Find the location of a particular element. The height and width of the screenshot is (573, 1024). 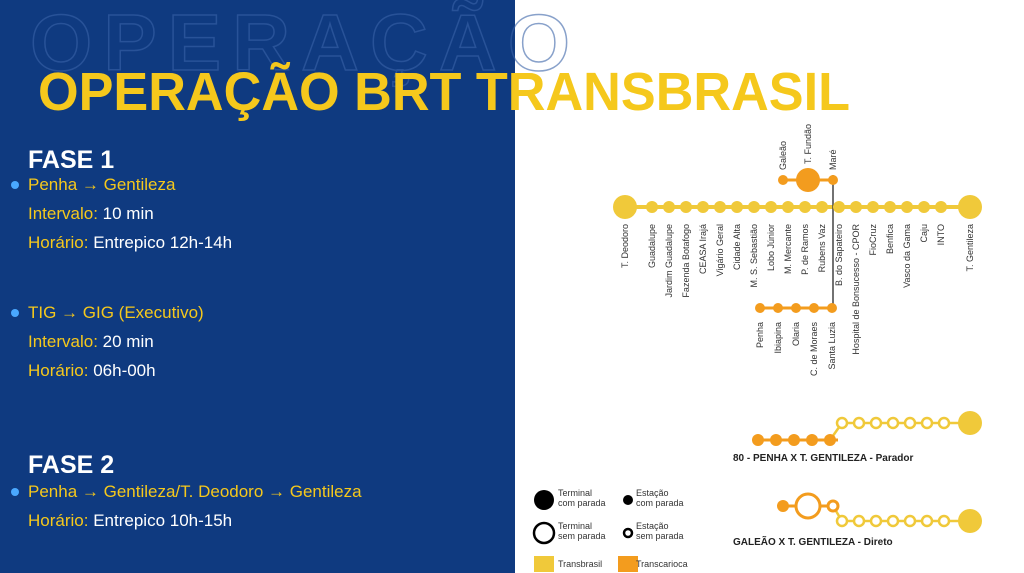

station-label: Penha is located at coordinates (760, 335).